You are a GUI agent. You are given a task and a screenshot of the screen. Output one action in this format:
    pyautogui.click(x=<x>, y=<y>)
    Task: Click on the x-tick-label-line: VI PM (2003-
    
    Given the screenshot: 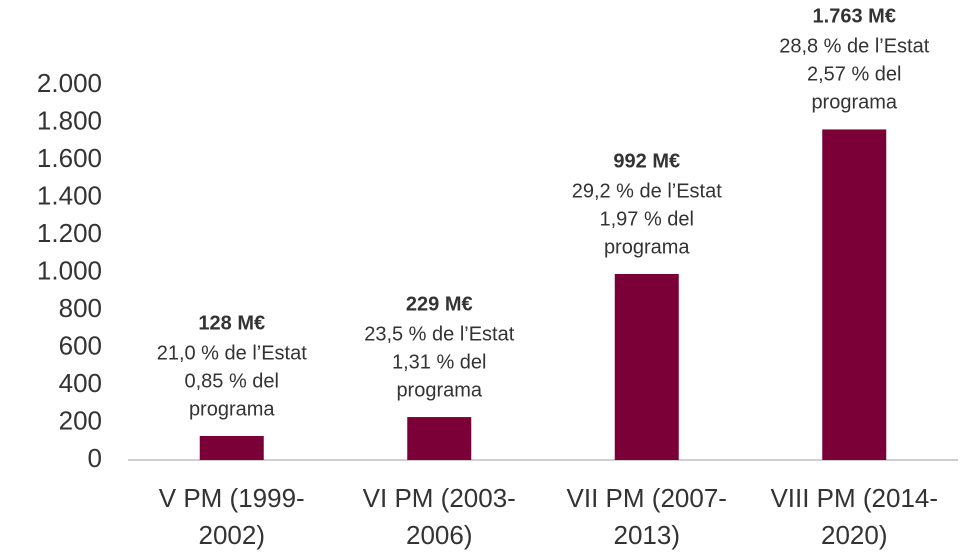 What is the action you would take?
    pyautogui.click(x=439, y=498)
    